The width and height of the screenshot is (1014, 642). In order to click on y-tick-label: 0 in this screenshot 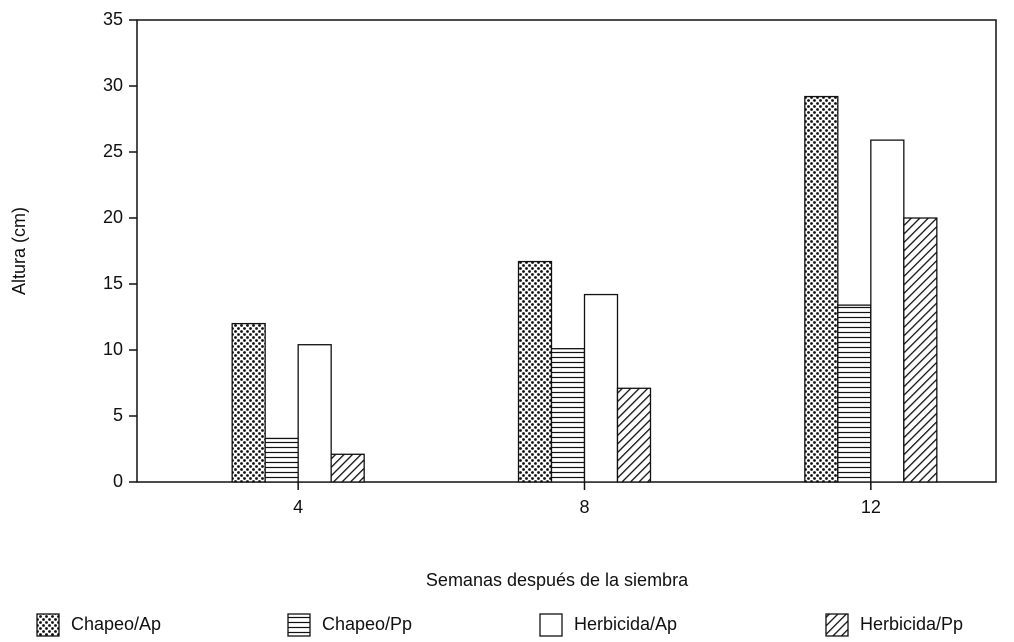, I will do `click(118, 481)`.